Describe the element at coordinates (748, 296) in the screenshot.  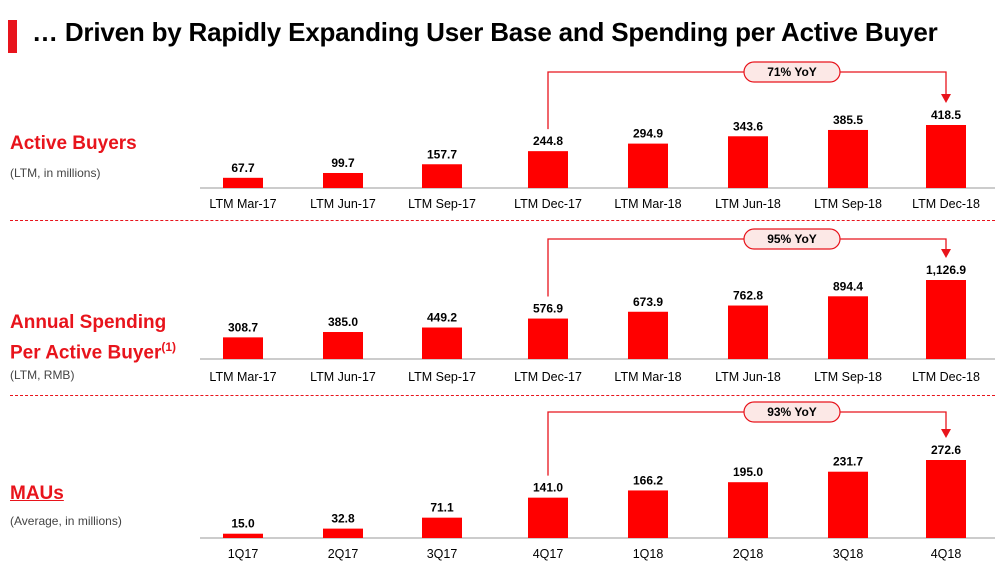
I see `data-label: 762.8` at that location.